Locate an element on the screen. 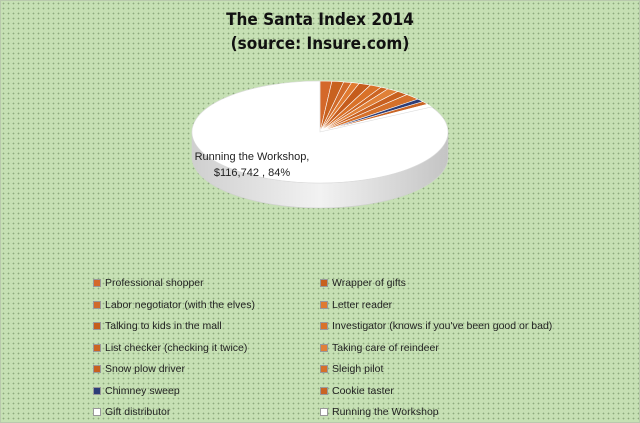 Image resolution: width=640 pixels, height=423 pixels. legend-label: Wrapper of gifts is located at coordinates (369, 283).